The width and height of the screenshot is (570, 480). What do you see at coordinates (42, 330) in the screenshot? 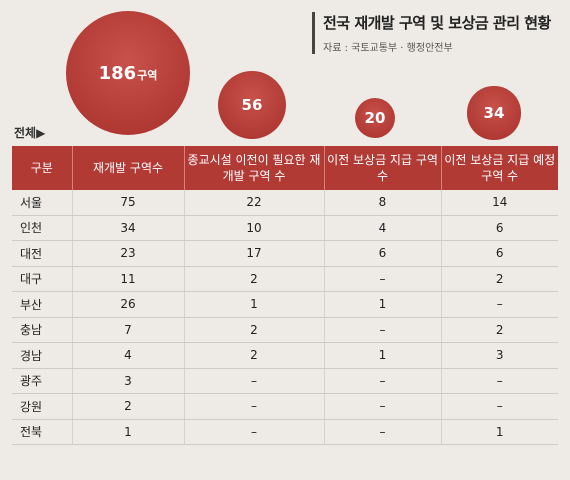
I see `region-cell: 충남` at bounding box center [42, 330].